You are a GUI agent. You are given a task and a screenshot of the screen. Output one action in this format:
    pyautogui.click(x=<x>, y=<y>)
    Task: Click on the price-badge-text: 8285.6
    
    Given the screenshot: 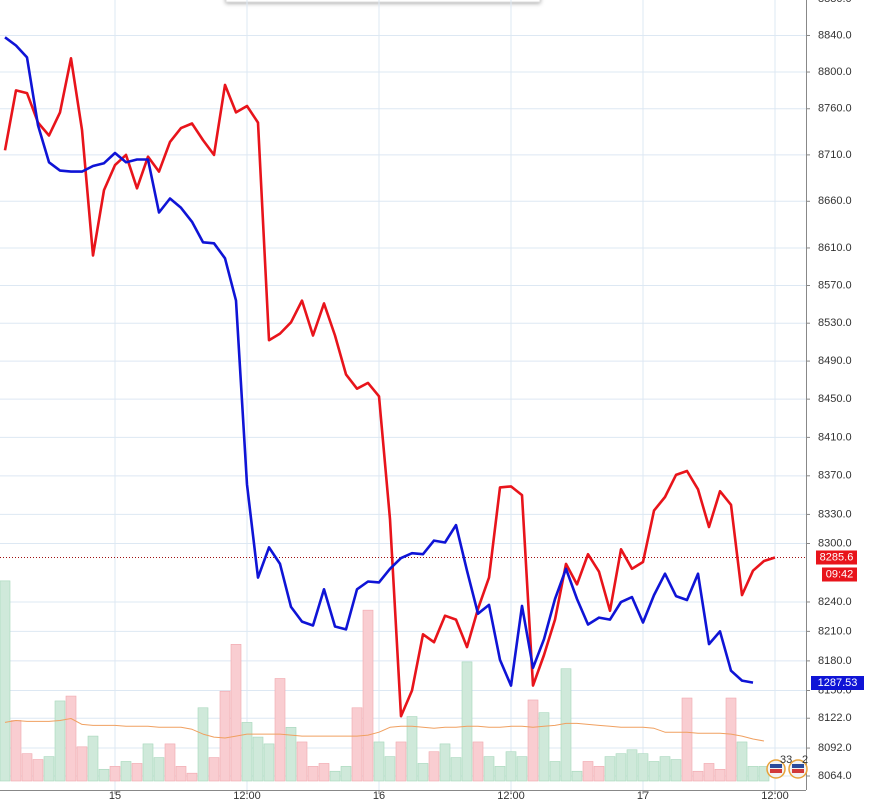 What is the action you would take?
    pyautogui.click(x=837, y=557)
    